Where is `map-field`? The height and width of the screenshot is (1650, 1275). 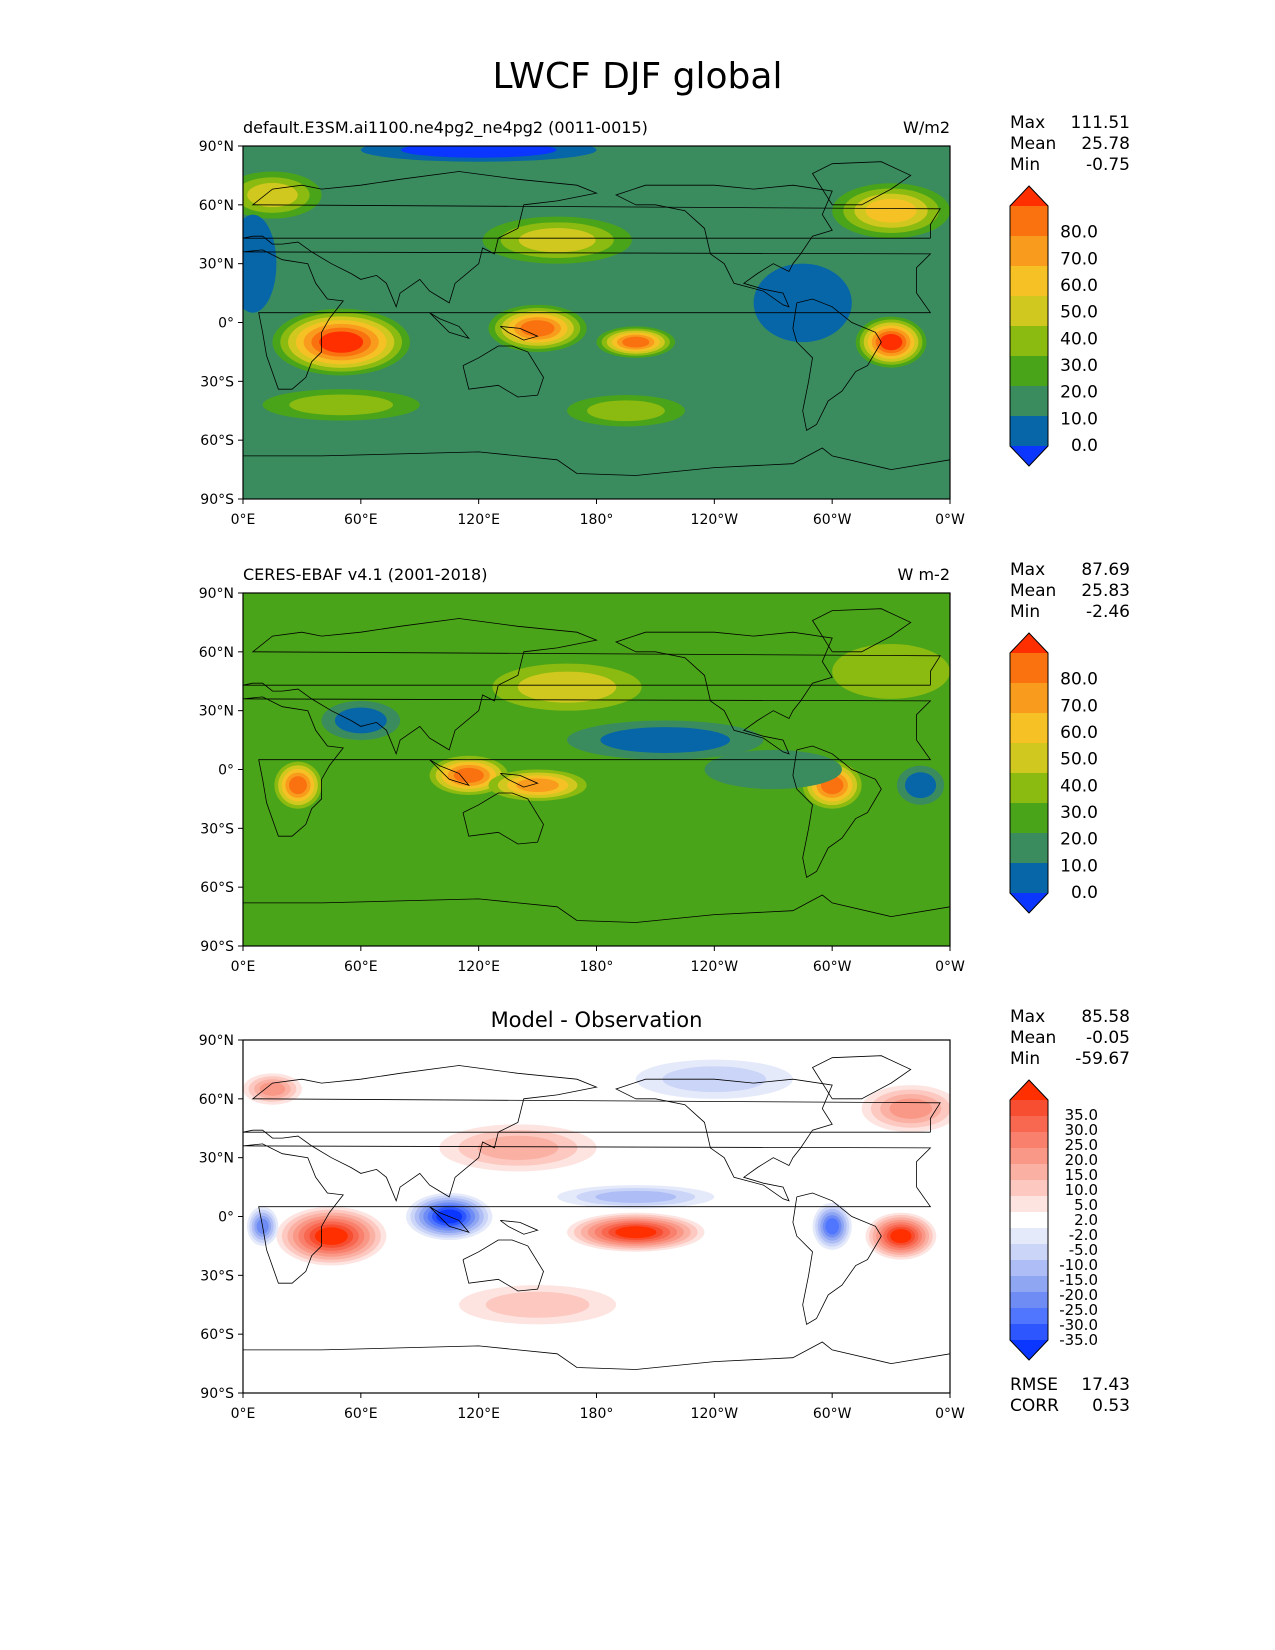
map-field is located at coordinates (596, 769).